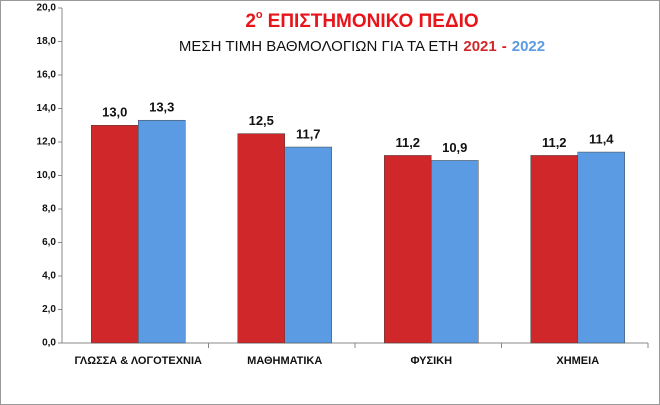  What do you see at coordinates (47, 75) in the screenshot?
I see `y-tick-label: 16,0` at bounding box center [47, 75].